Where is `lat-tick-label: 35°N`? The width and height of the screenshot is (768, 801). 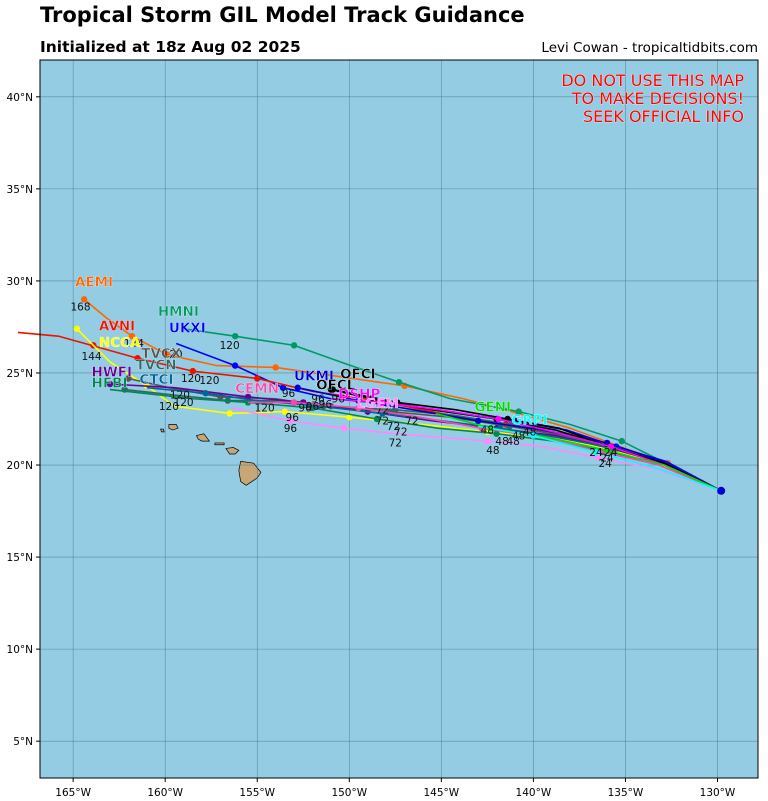 lat-tick-label: 35°N is located at coordinates (20, 190).